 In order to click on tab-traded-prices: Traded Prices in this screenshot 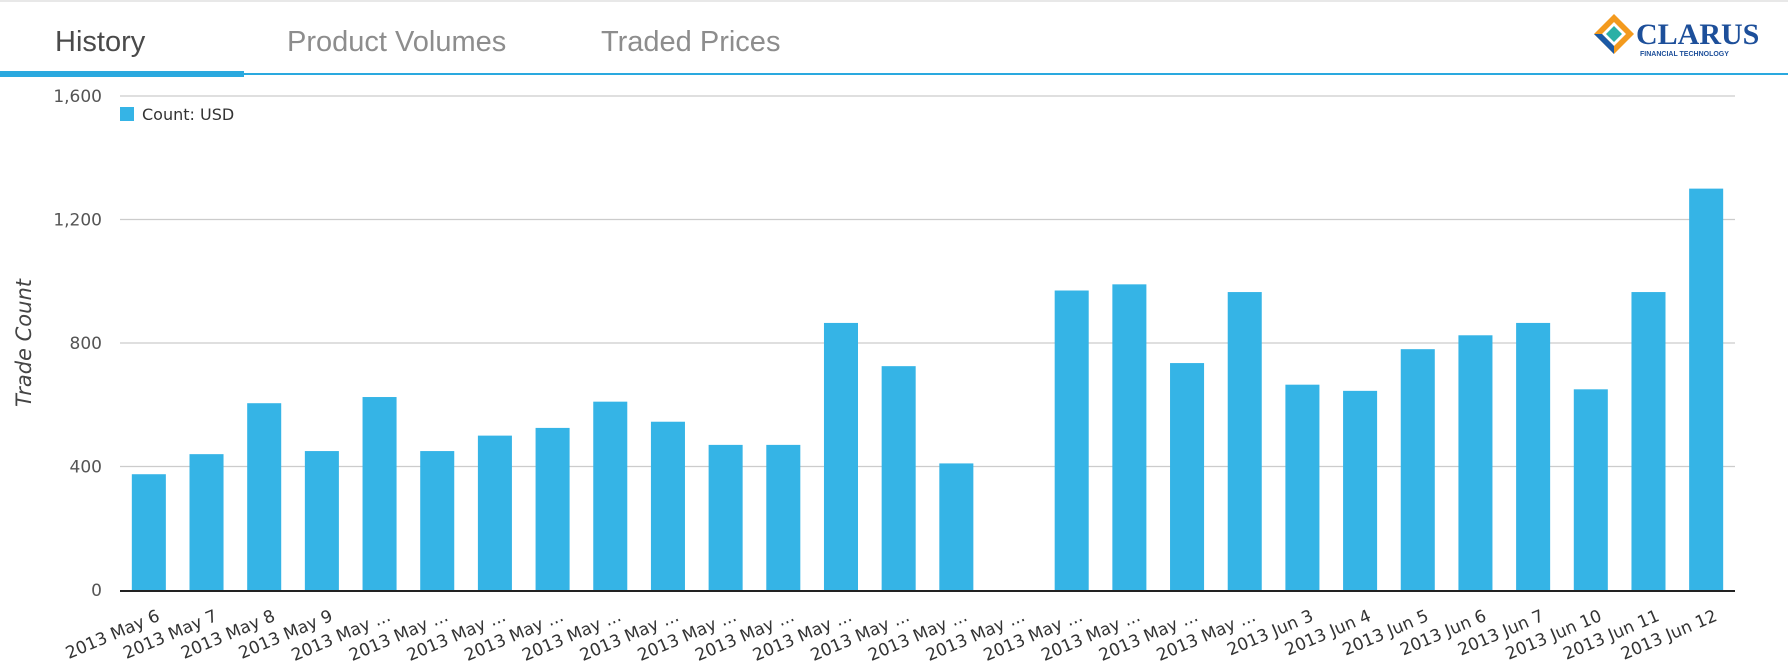, I will do `click(691, 42)`.